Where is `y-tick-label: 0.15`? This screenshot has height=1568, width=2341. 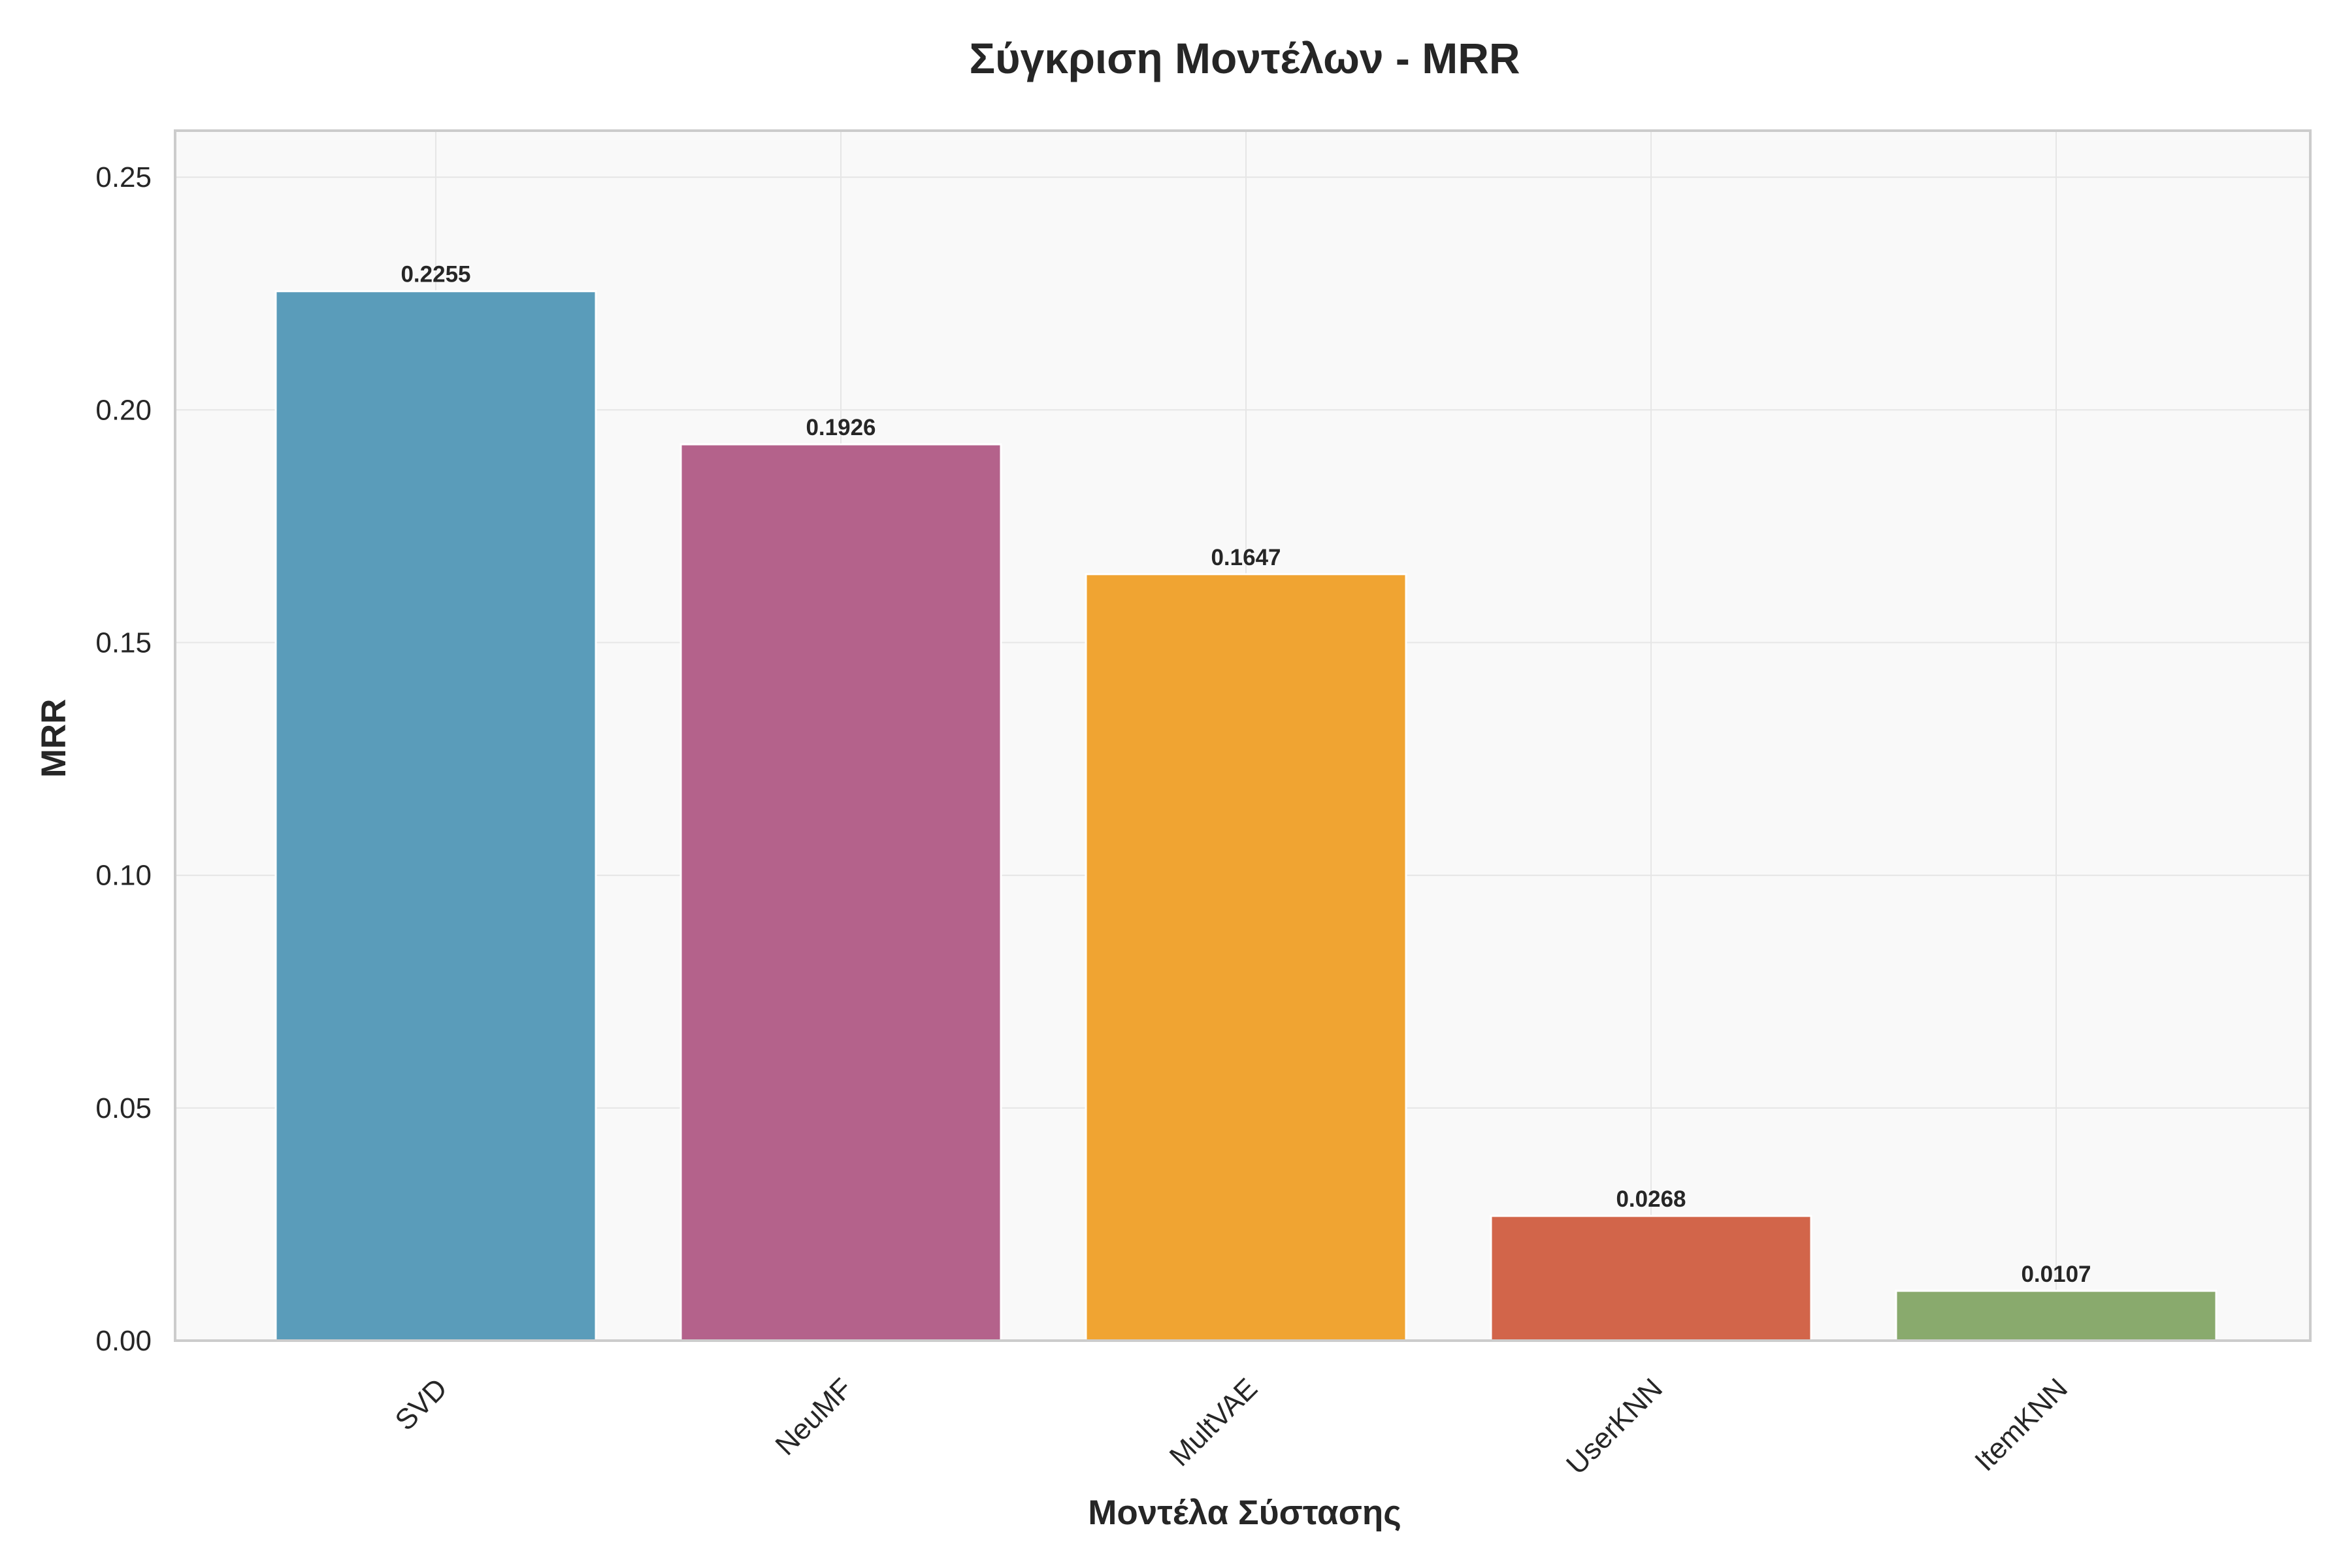 y-tick-label: 0.15 is located at coordinates (124, 643).